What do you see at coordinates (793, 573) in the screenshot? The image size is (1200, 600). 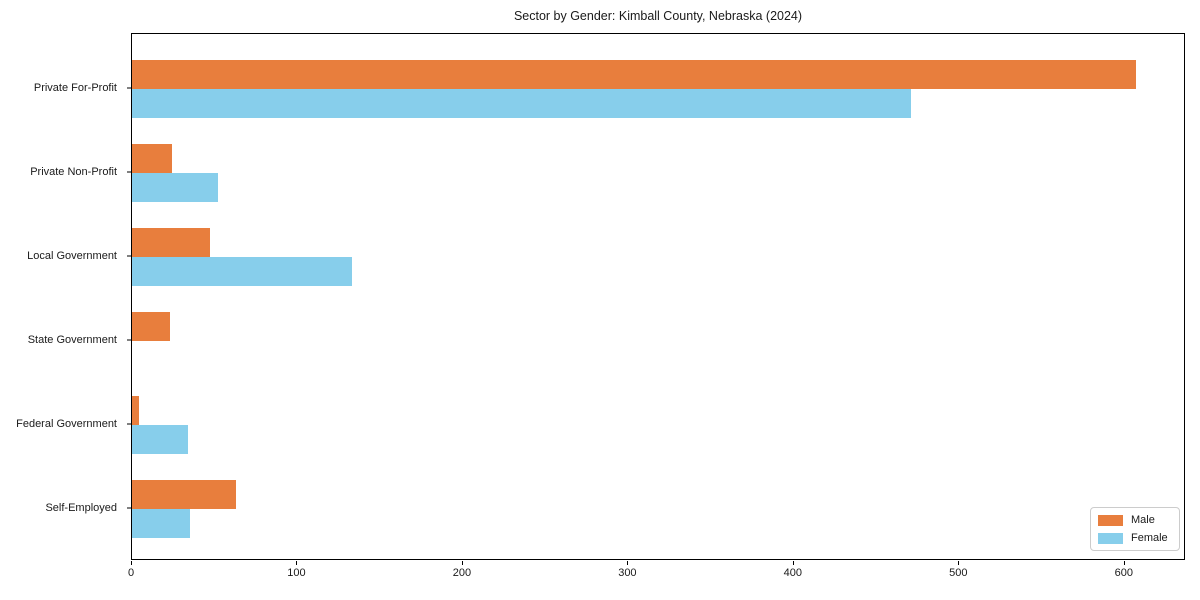 I see `xtick-label-400: 400` at bounding box center [793, 573].